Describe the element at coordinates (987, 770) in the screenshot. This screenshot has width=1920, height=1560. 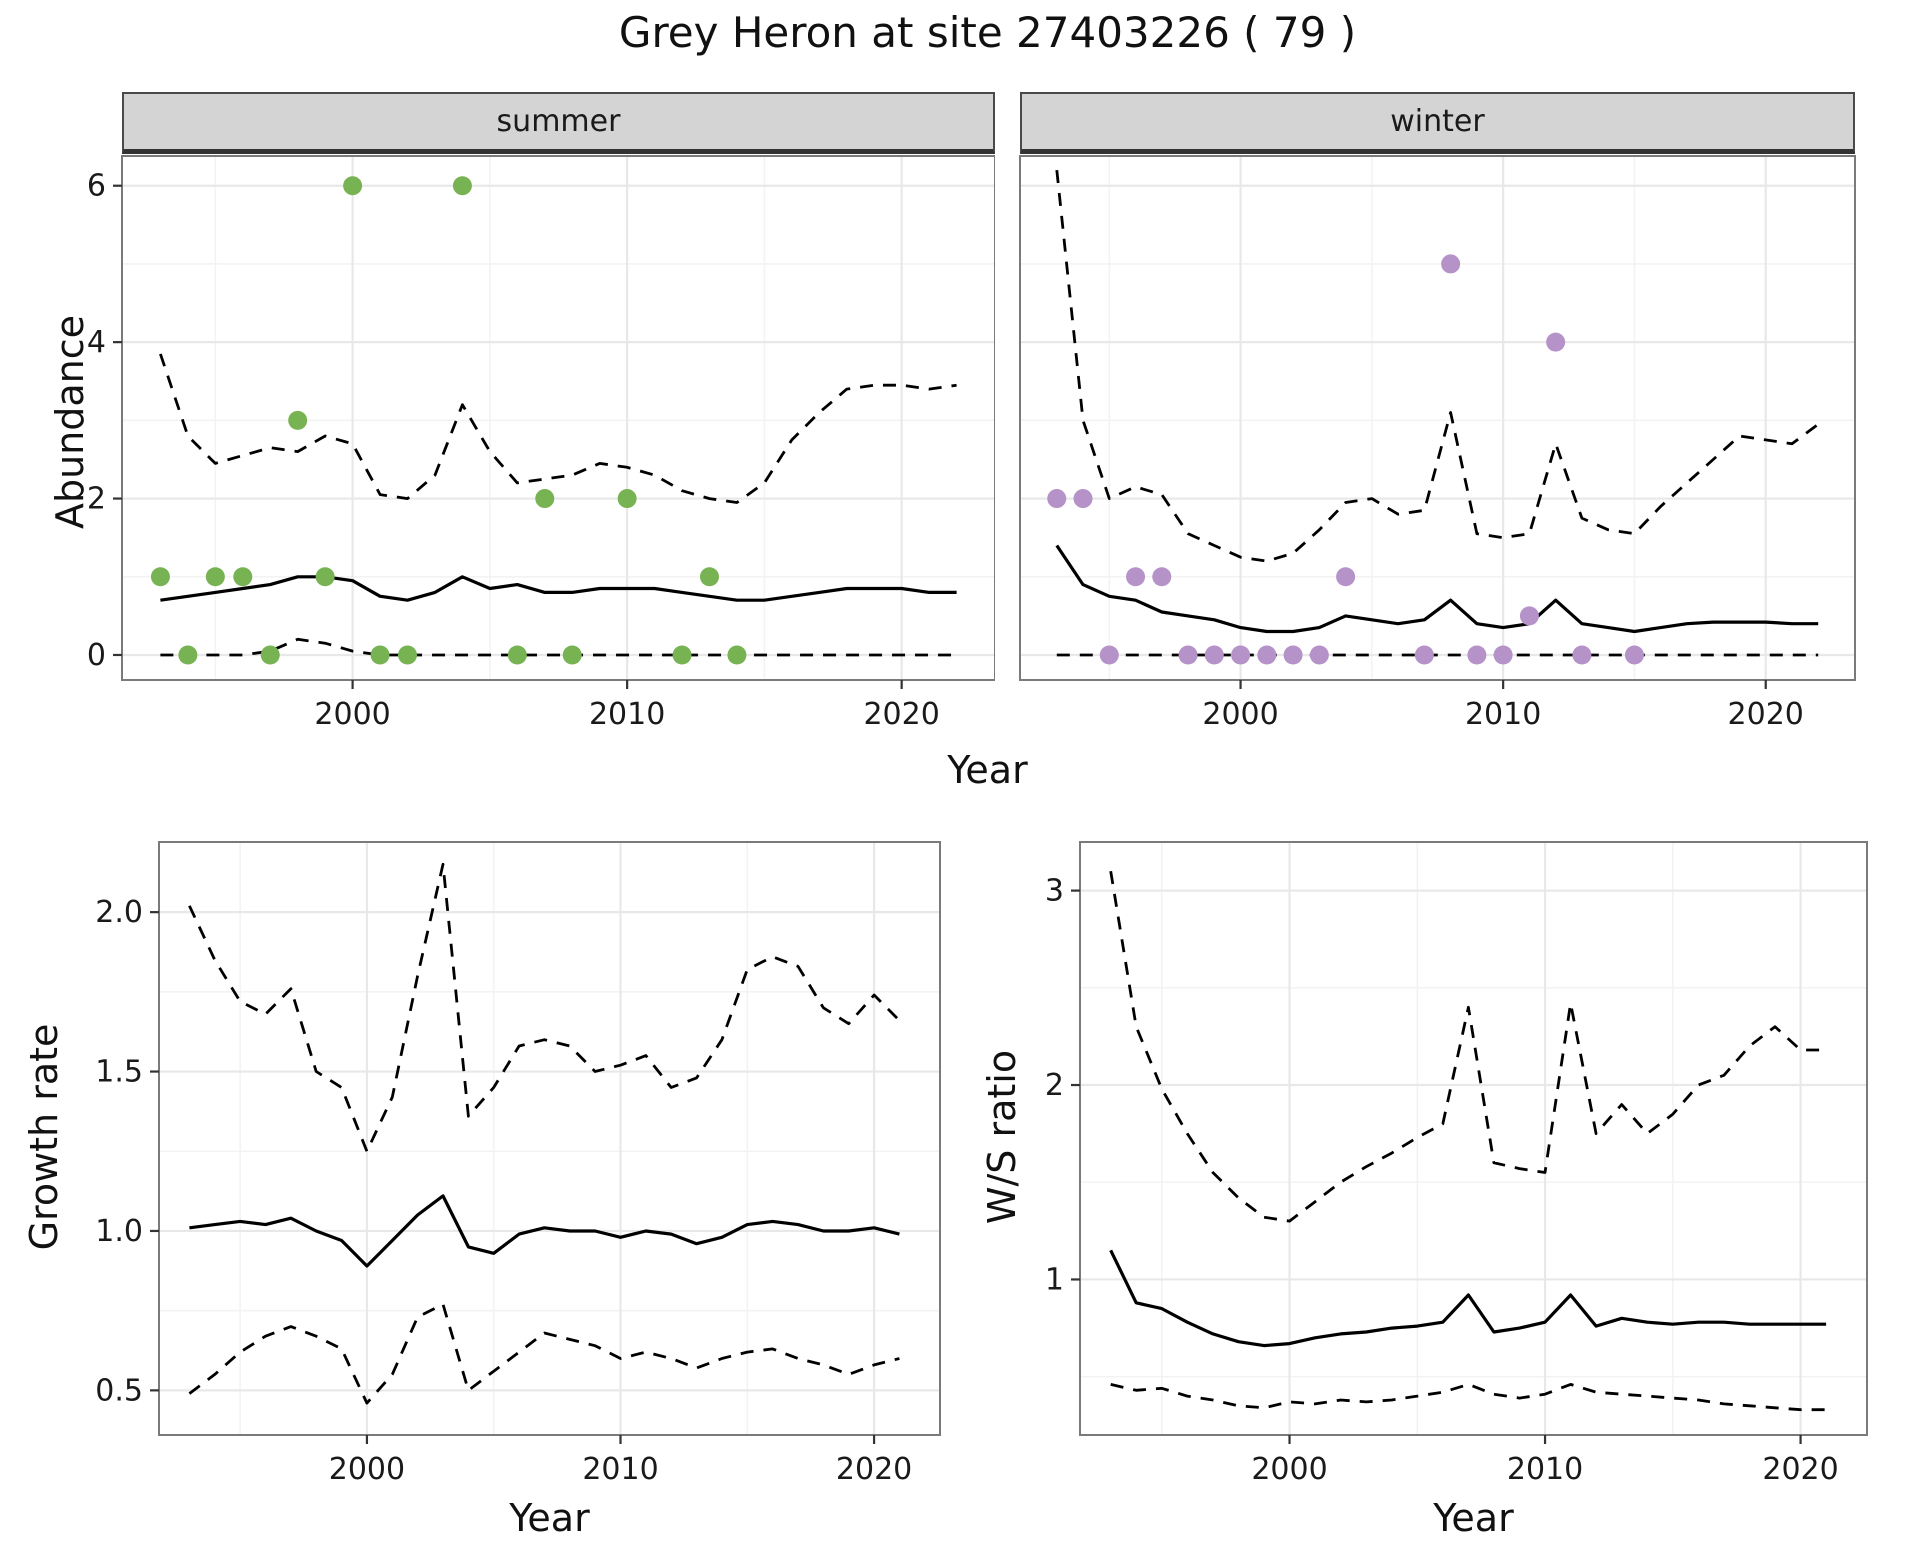
I see `year-axis-label-top: Year` at that location.